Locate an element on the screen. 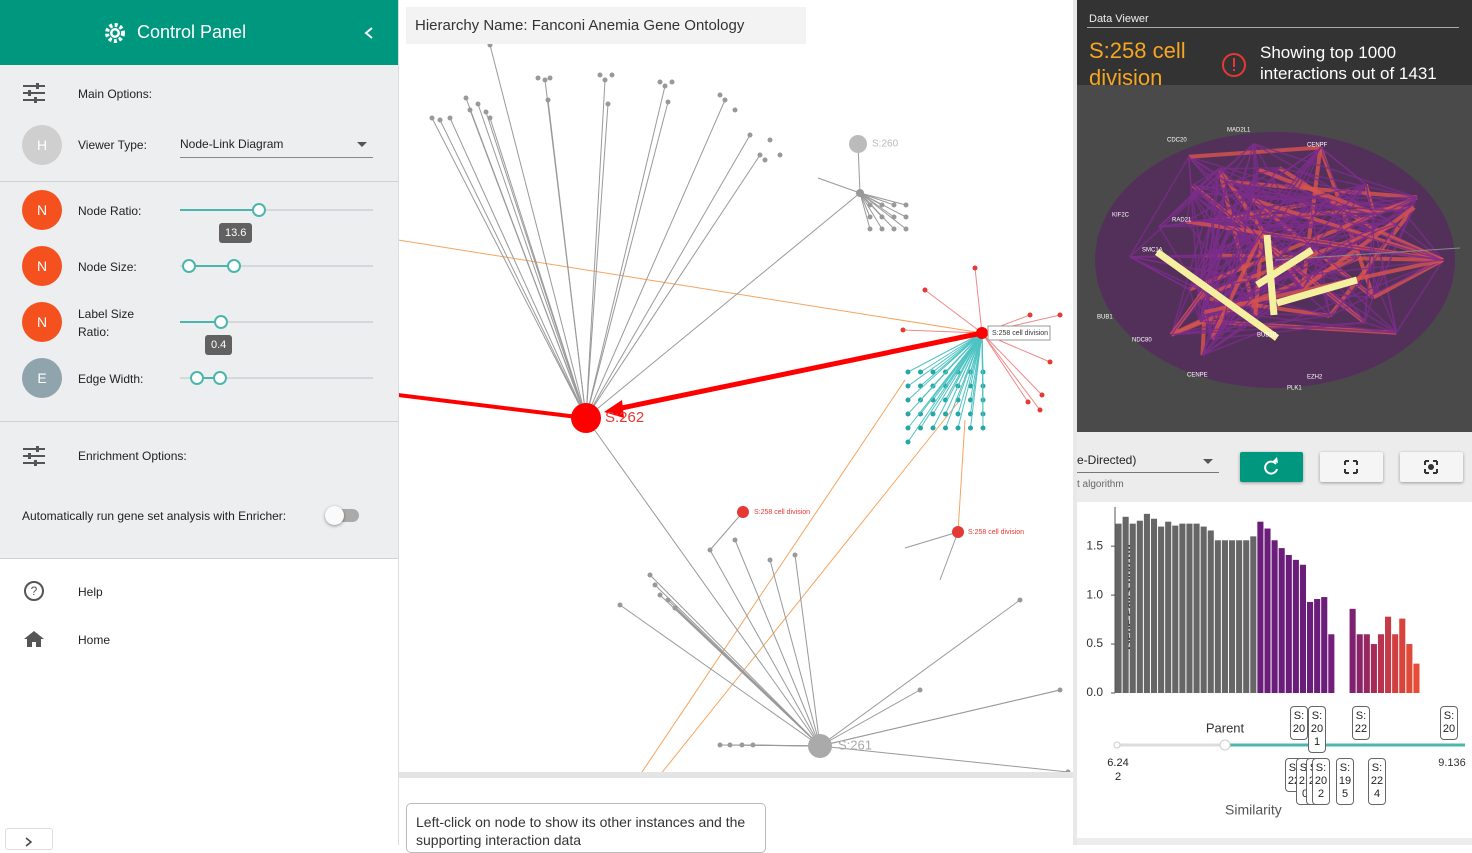 The height and width of the screenshot is (853, 1472). slider-label: Node Ratio: is located at coordinates (113, 211).